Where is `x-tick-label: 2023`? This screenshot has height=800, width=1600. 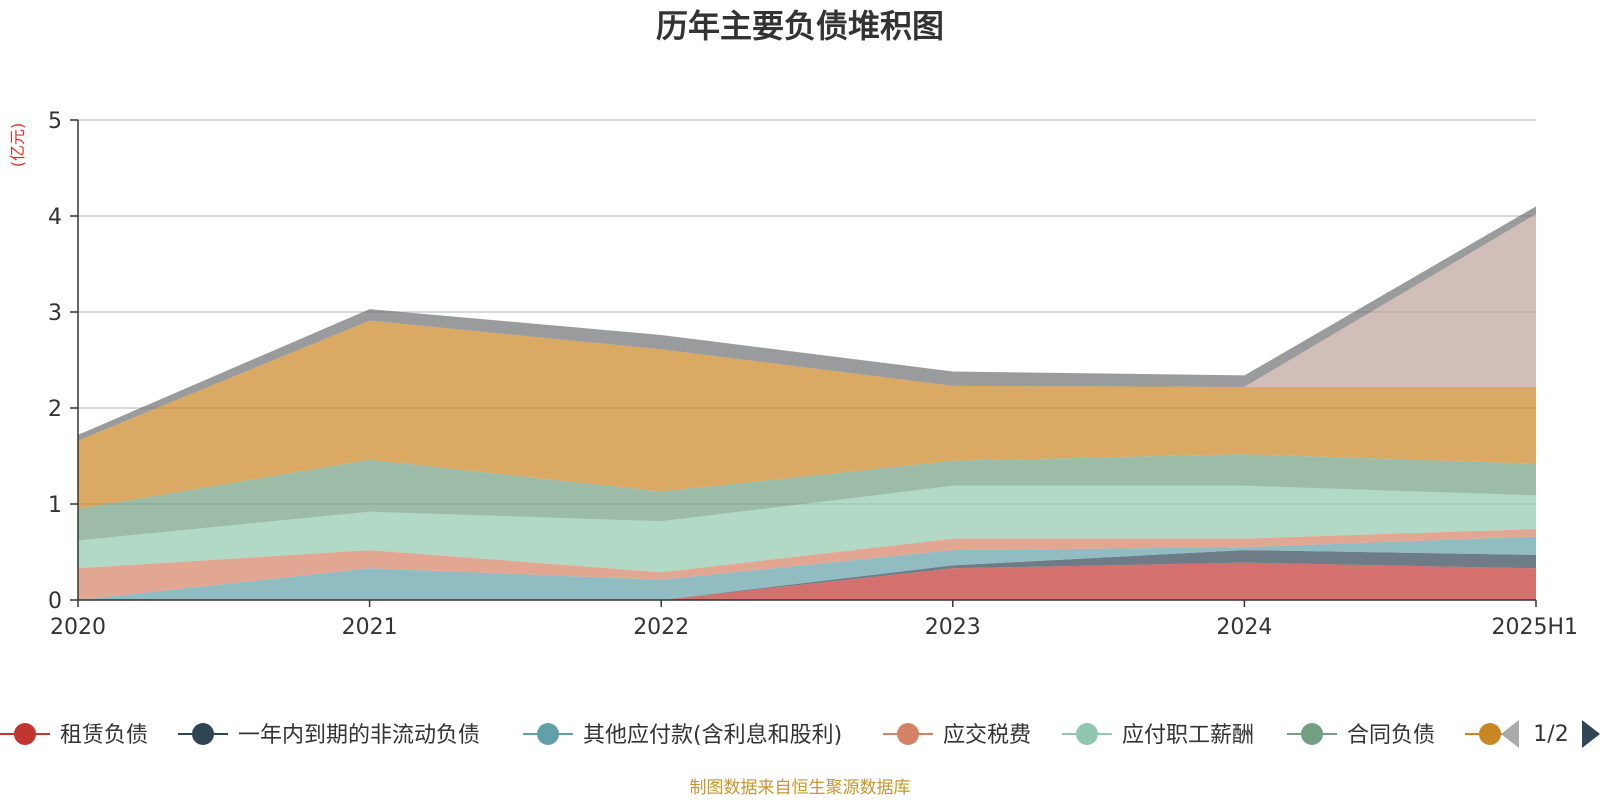
x-tick-label: 2023 is located at coordinates (953, 627).